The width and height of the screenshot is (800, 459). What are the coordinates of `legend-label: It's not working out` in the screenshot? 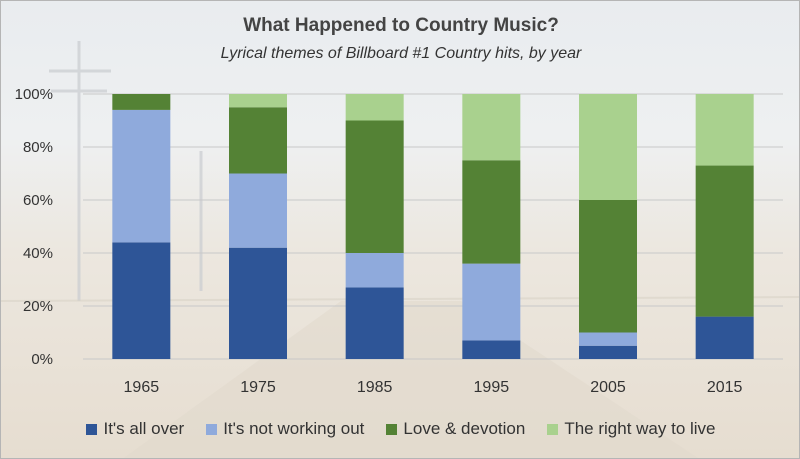 It's located at (294, 428).